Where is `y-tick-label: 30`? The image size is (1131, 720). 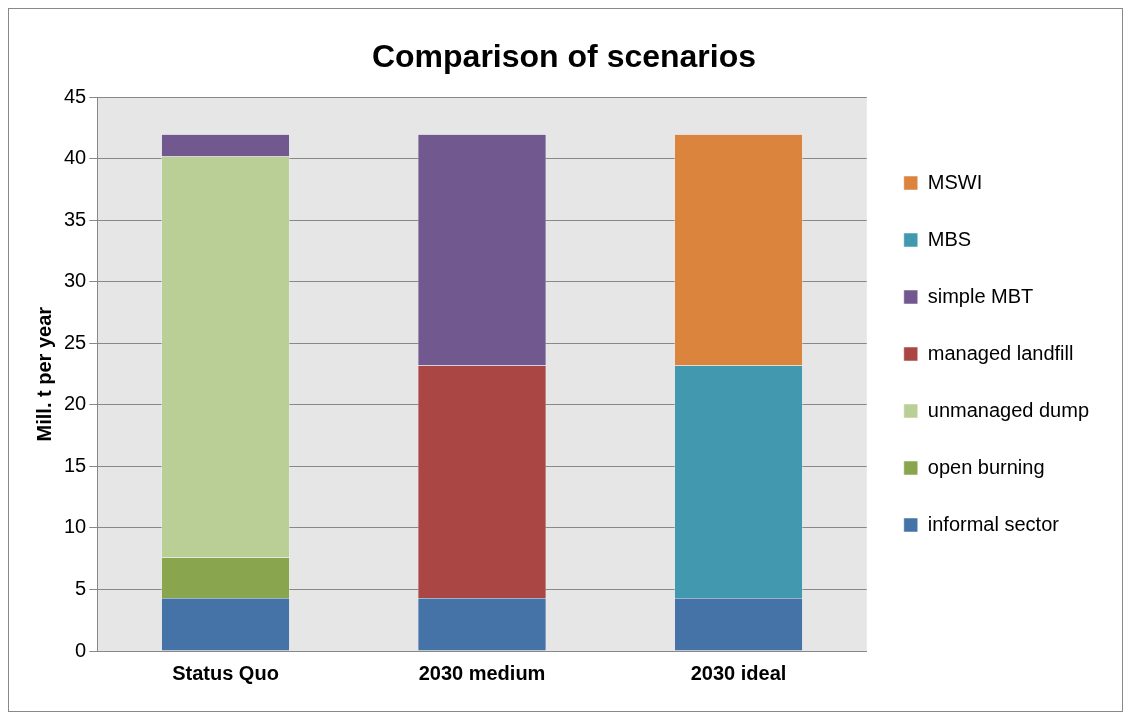 y-tick-label: 30 is located at coordinates (75, 280).